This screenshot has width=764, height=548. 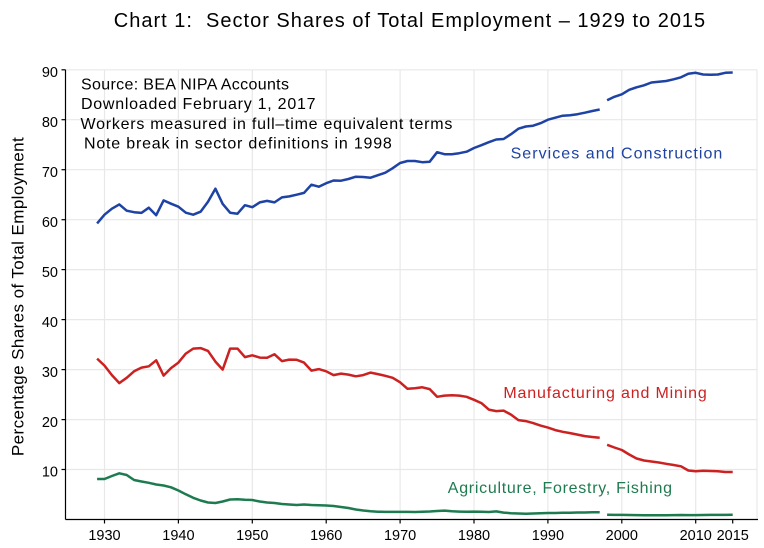 I want to click on svg-text:Note break in sector definitio: Note break in sector definitions in 1998, so click(x=238, y=144).